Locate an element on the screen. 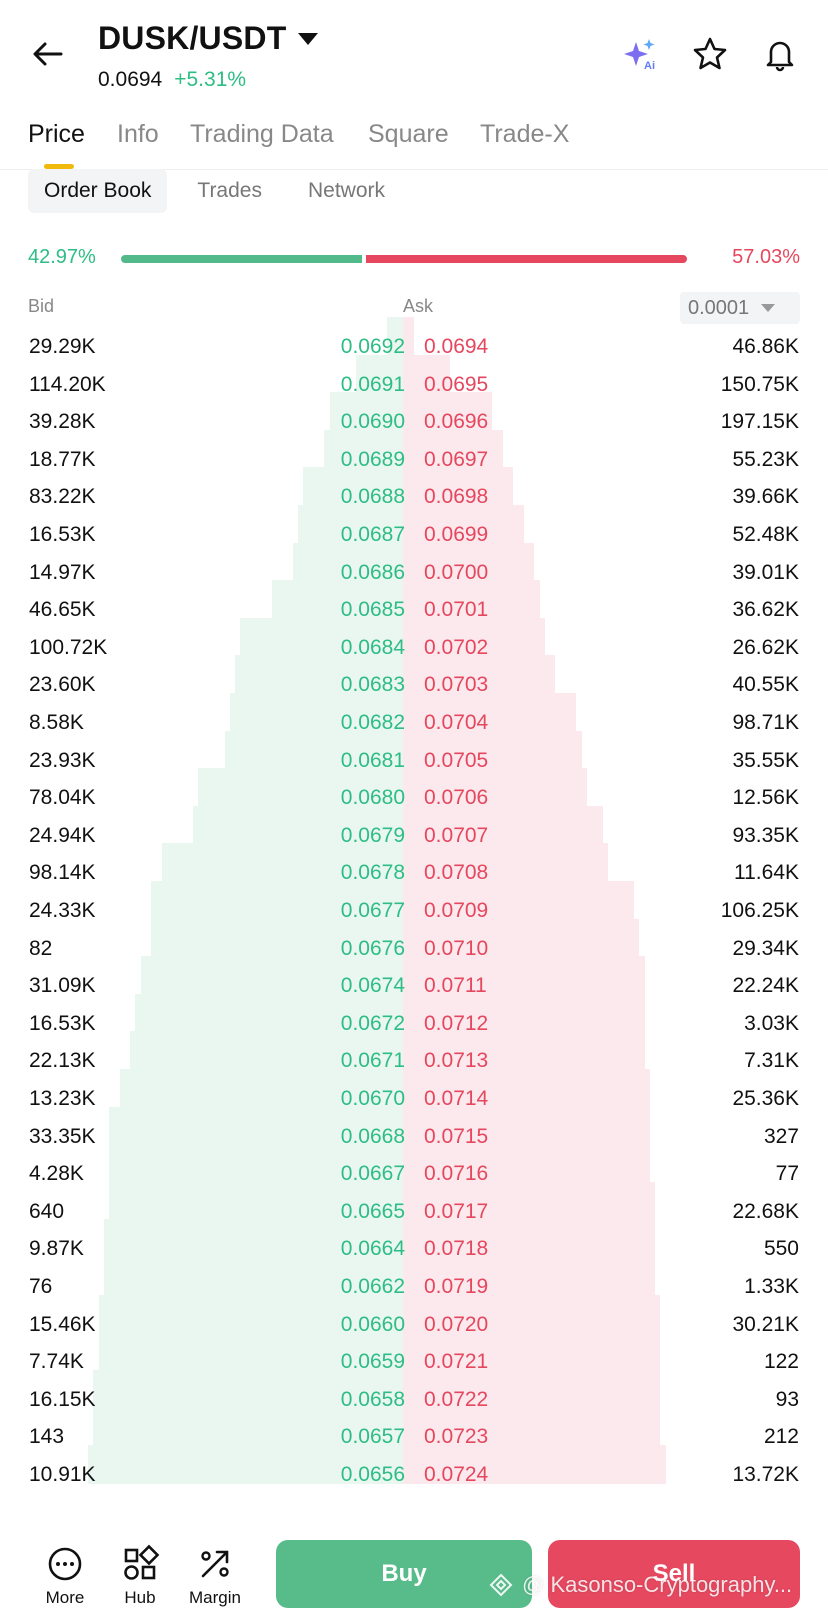 The image size is (828, 1610). order-book-row: 16.53K 0.0687 0.0699 52.48K is located at coordinates (414, 534).